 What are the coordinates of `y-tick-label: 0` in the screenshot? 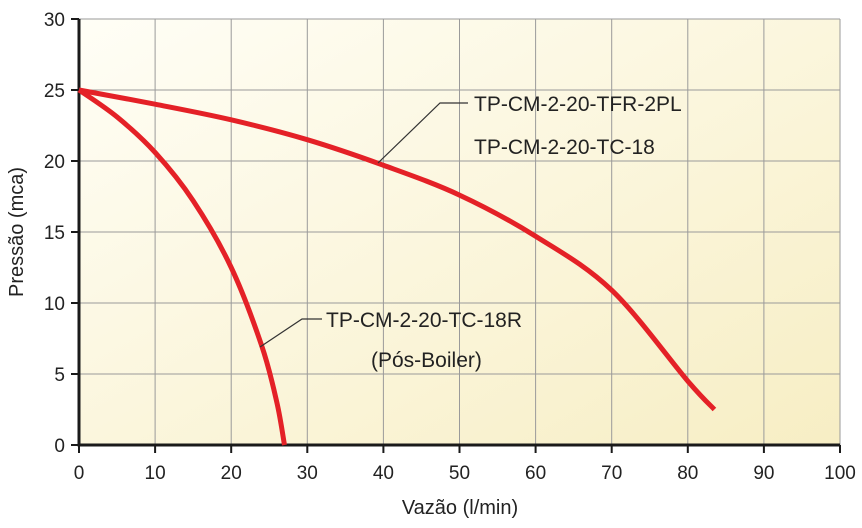 It's located at (59, 446).